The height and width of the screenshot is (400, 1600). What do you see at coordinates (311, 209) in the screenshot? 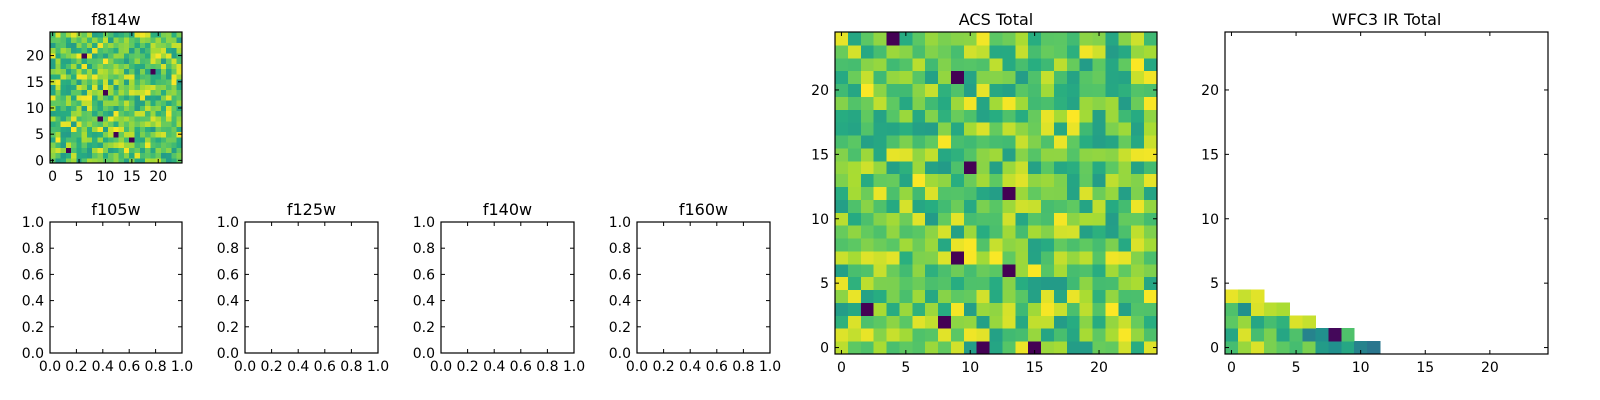
I see `chart-title-f125w: f125w` at bounding box center [311, 209].